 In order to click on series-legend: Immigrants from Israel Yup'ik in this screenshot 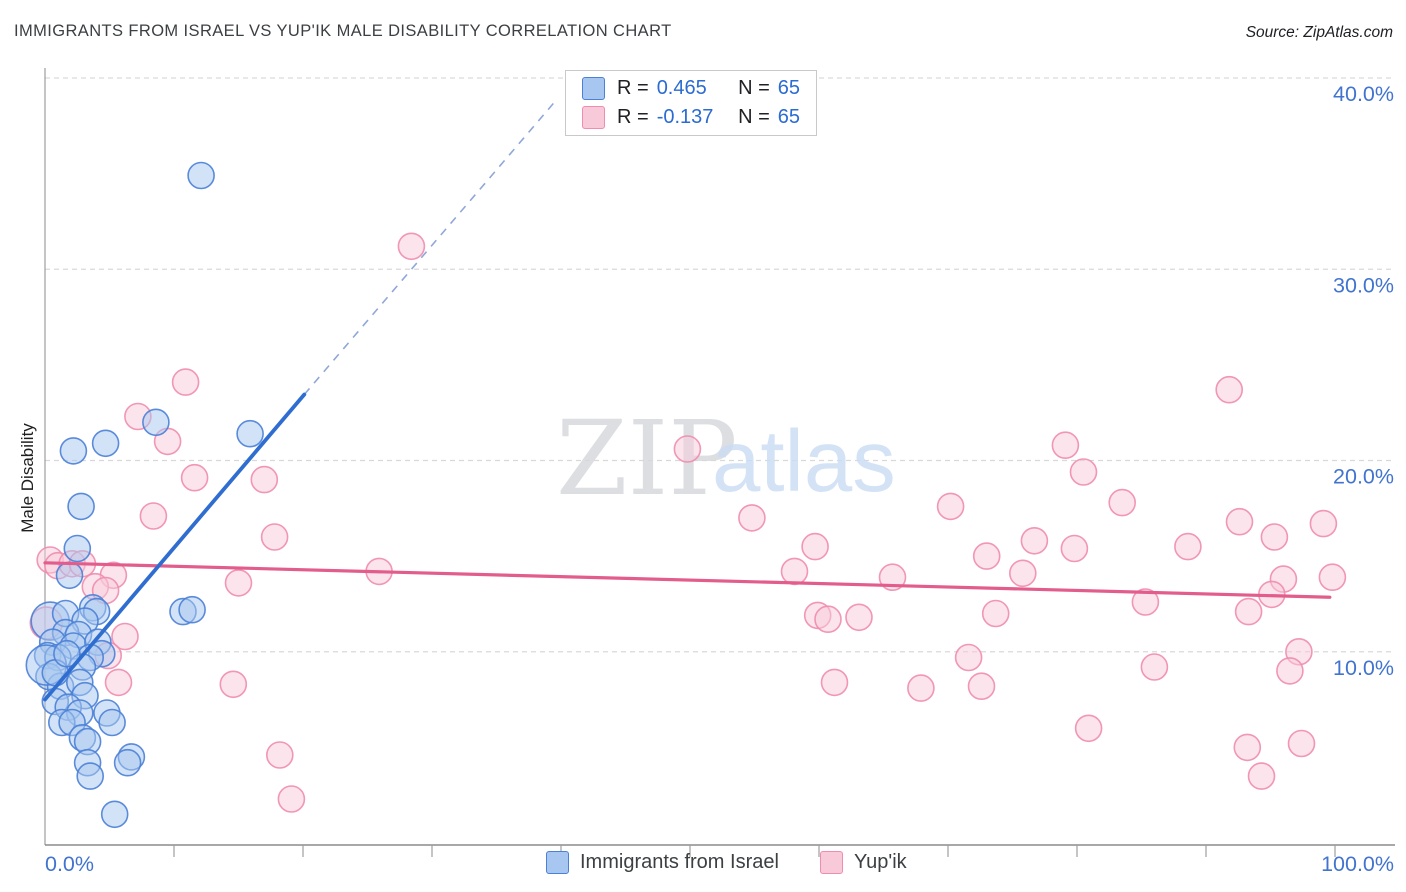, I will do `click(726, 862)`.